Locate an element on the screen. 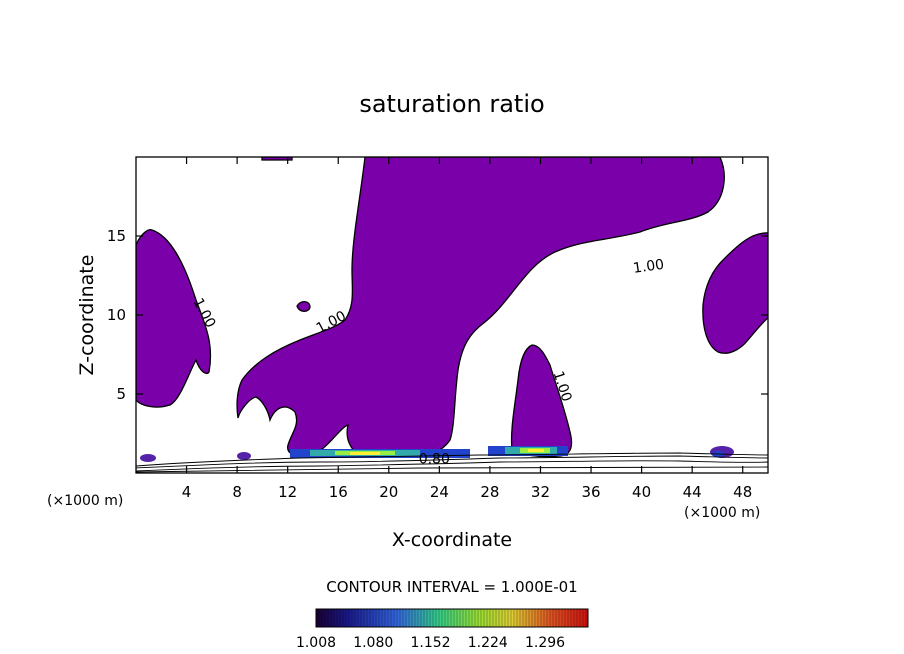 This screenshot has width=904, height=654. y-tick-label: 15 is located at coordinates (116, 236).